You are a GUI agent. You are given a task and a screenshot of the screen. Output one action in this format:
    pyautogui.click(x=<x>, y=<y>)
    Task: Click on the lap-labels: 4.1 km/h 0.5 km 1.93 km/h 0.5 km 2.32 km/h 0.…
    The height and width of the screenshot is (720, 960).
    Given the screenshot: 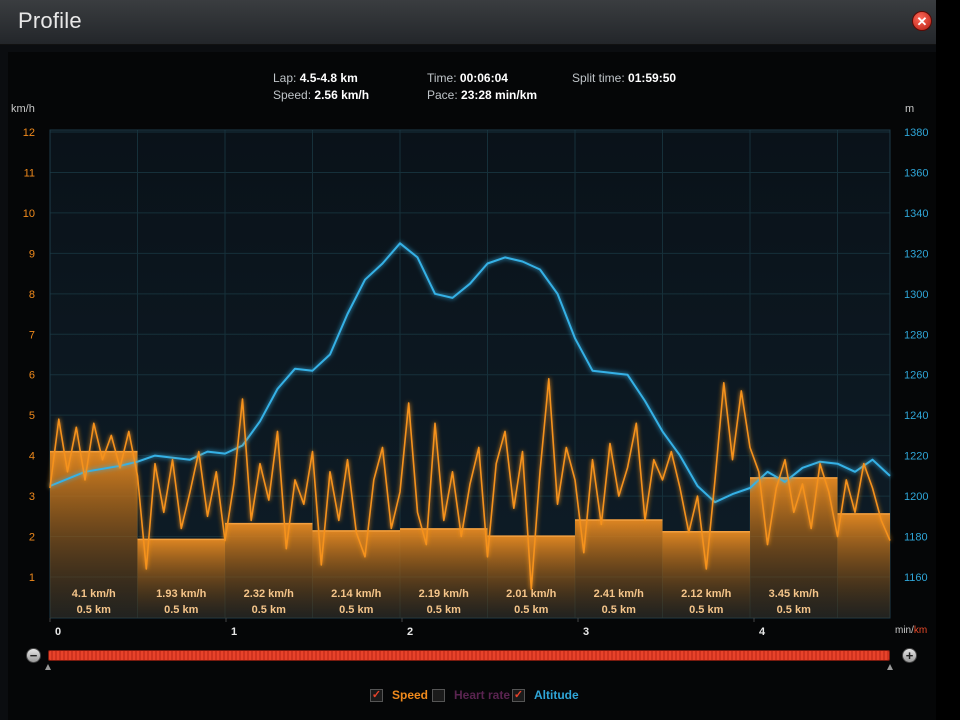 What is the action you would take?
    pyautogui.click(x=445, y=602)
    